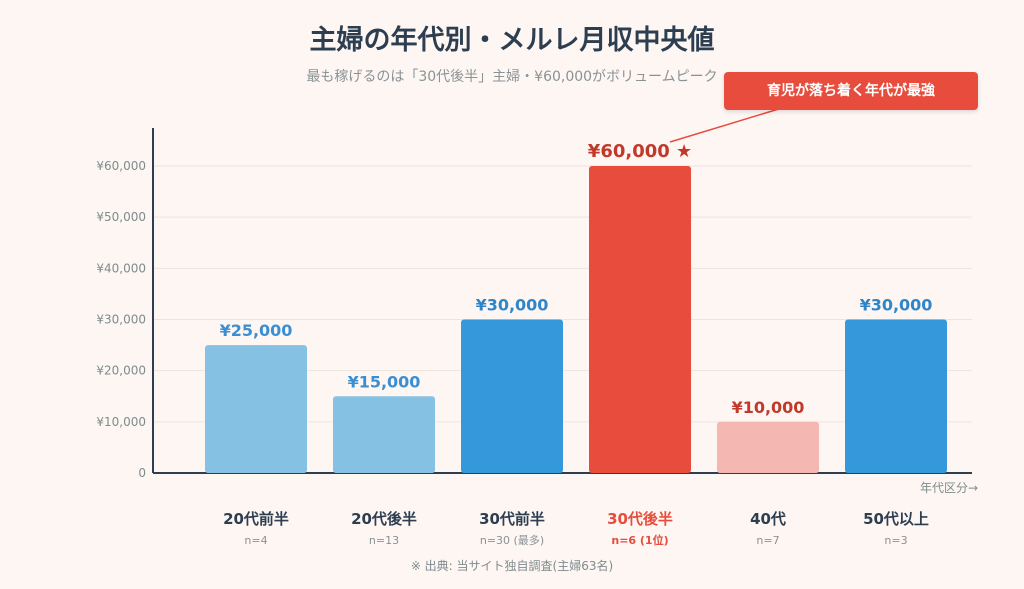 The image size is (1024, 589). Describe the element at coordinates (895, 540) in the screenshot. I see `sample-size-label: n=3` at that location.